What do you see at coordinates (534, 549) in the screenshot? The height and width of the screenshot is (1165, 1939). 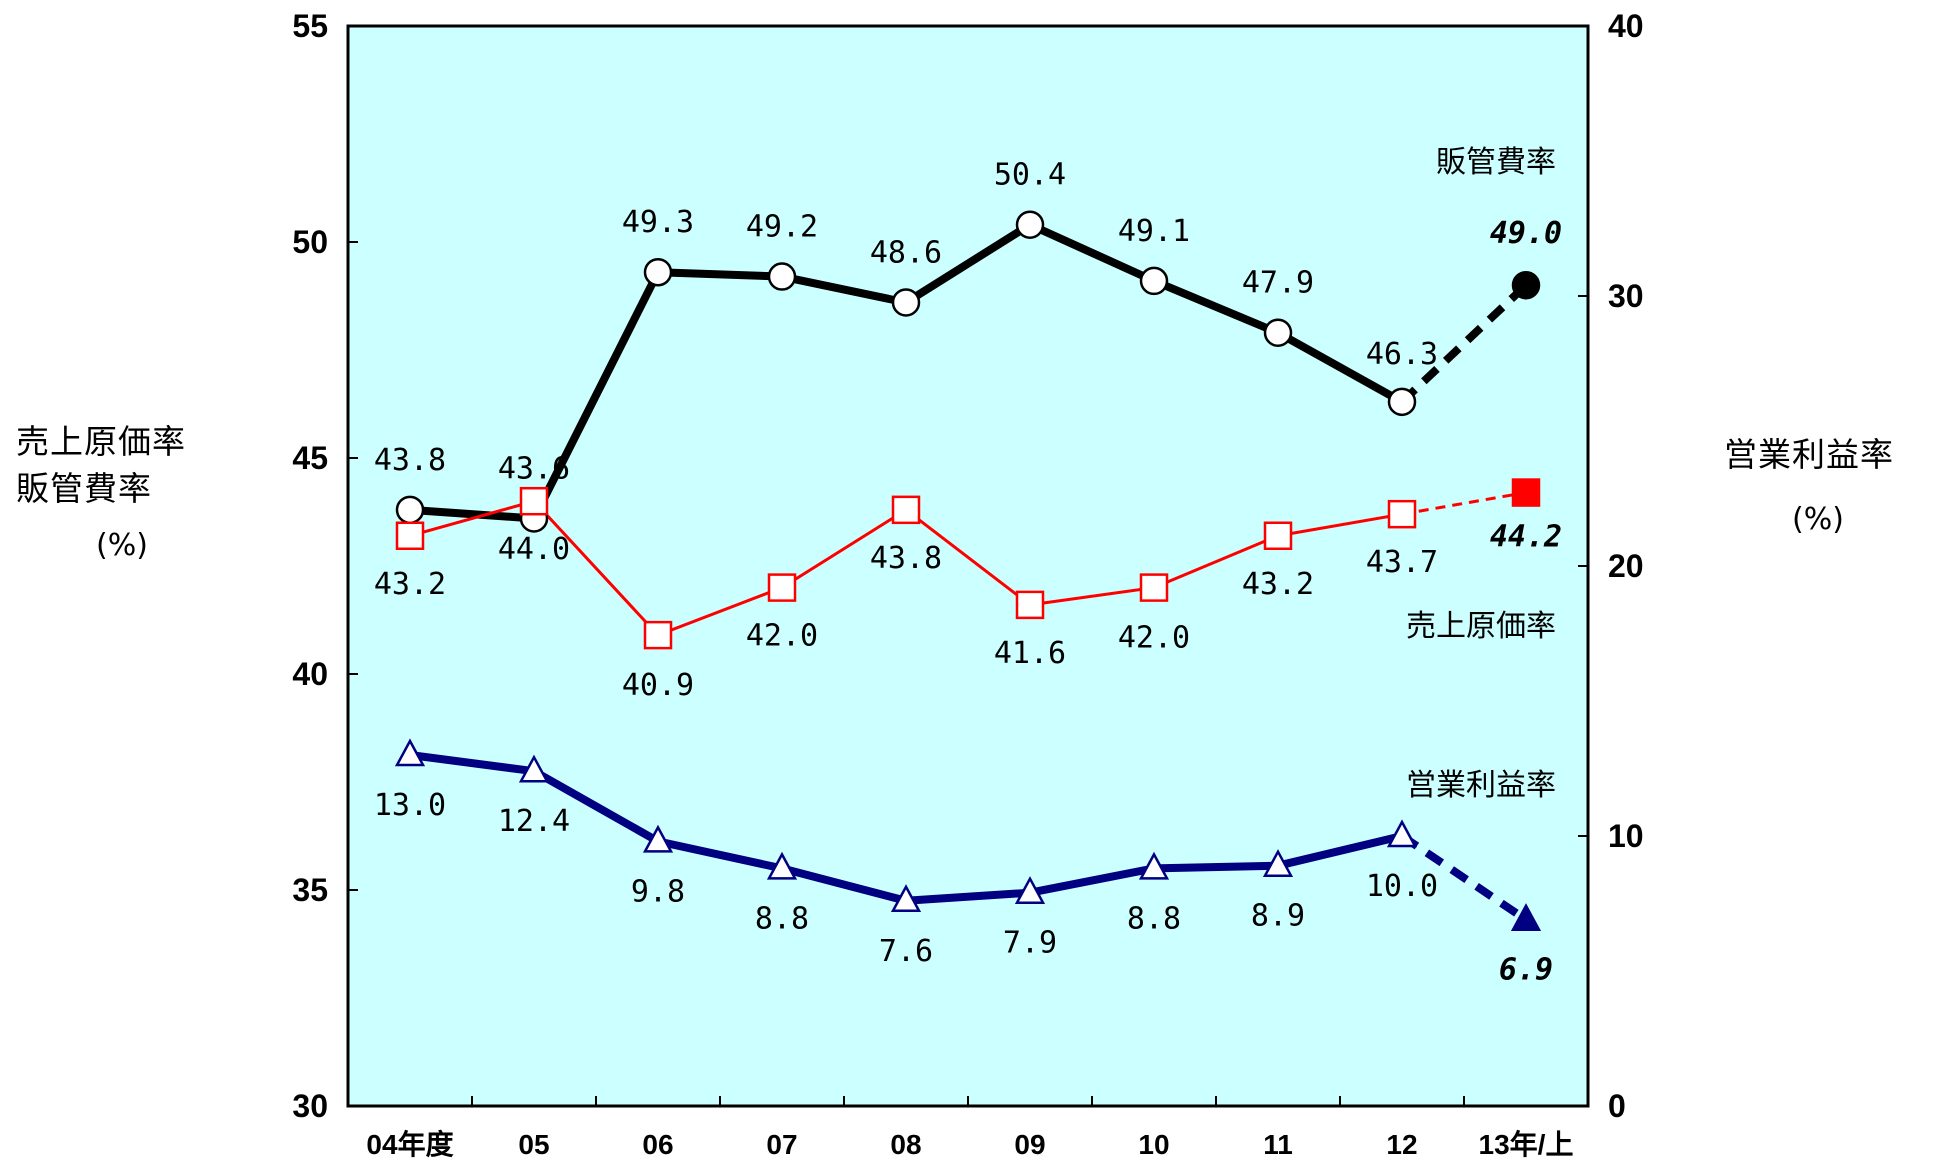 I see `cogs-ratio-data-label: 44.0` at bounding box center [534, 549].